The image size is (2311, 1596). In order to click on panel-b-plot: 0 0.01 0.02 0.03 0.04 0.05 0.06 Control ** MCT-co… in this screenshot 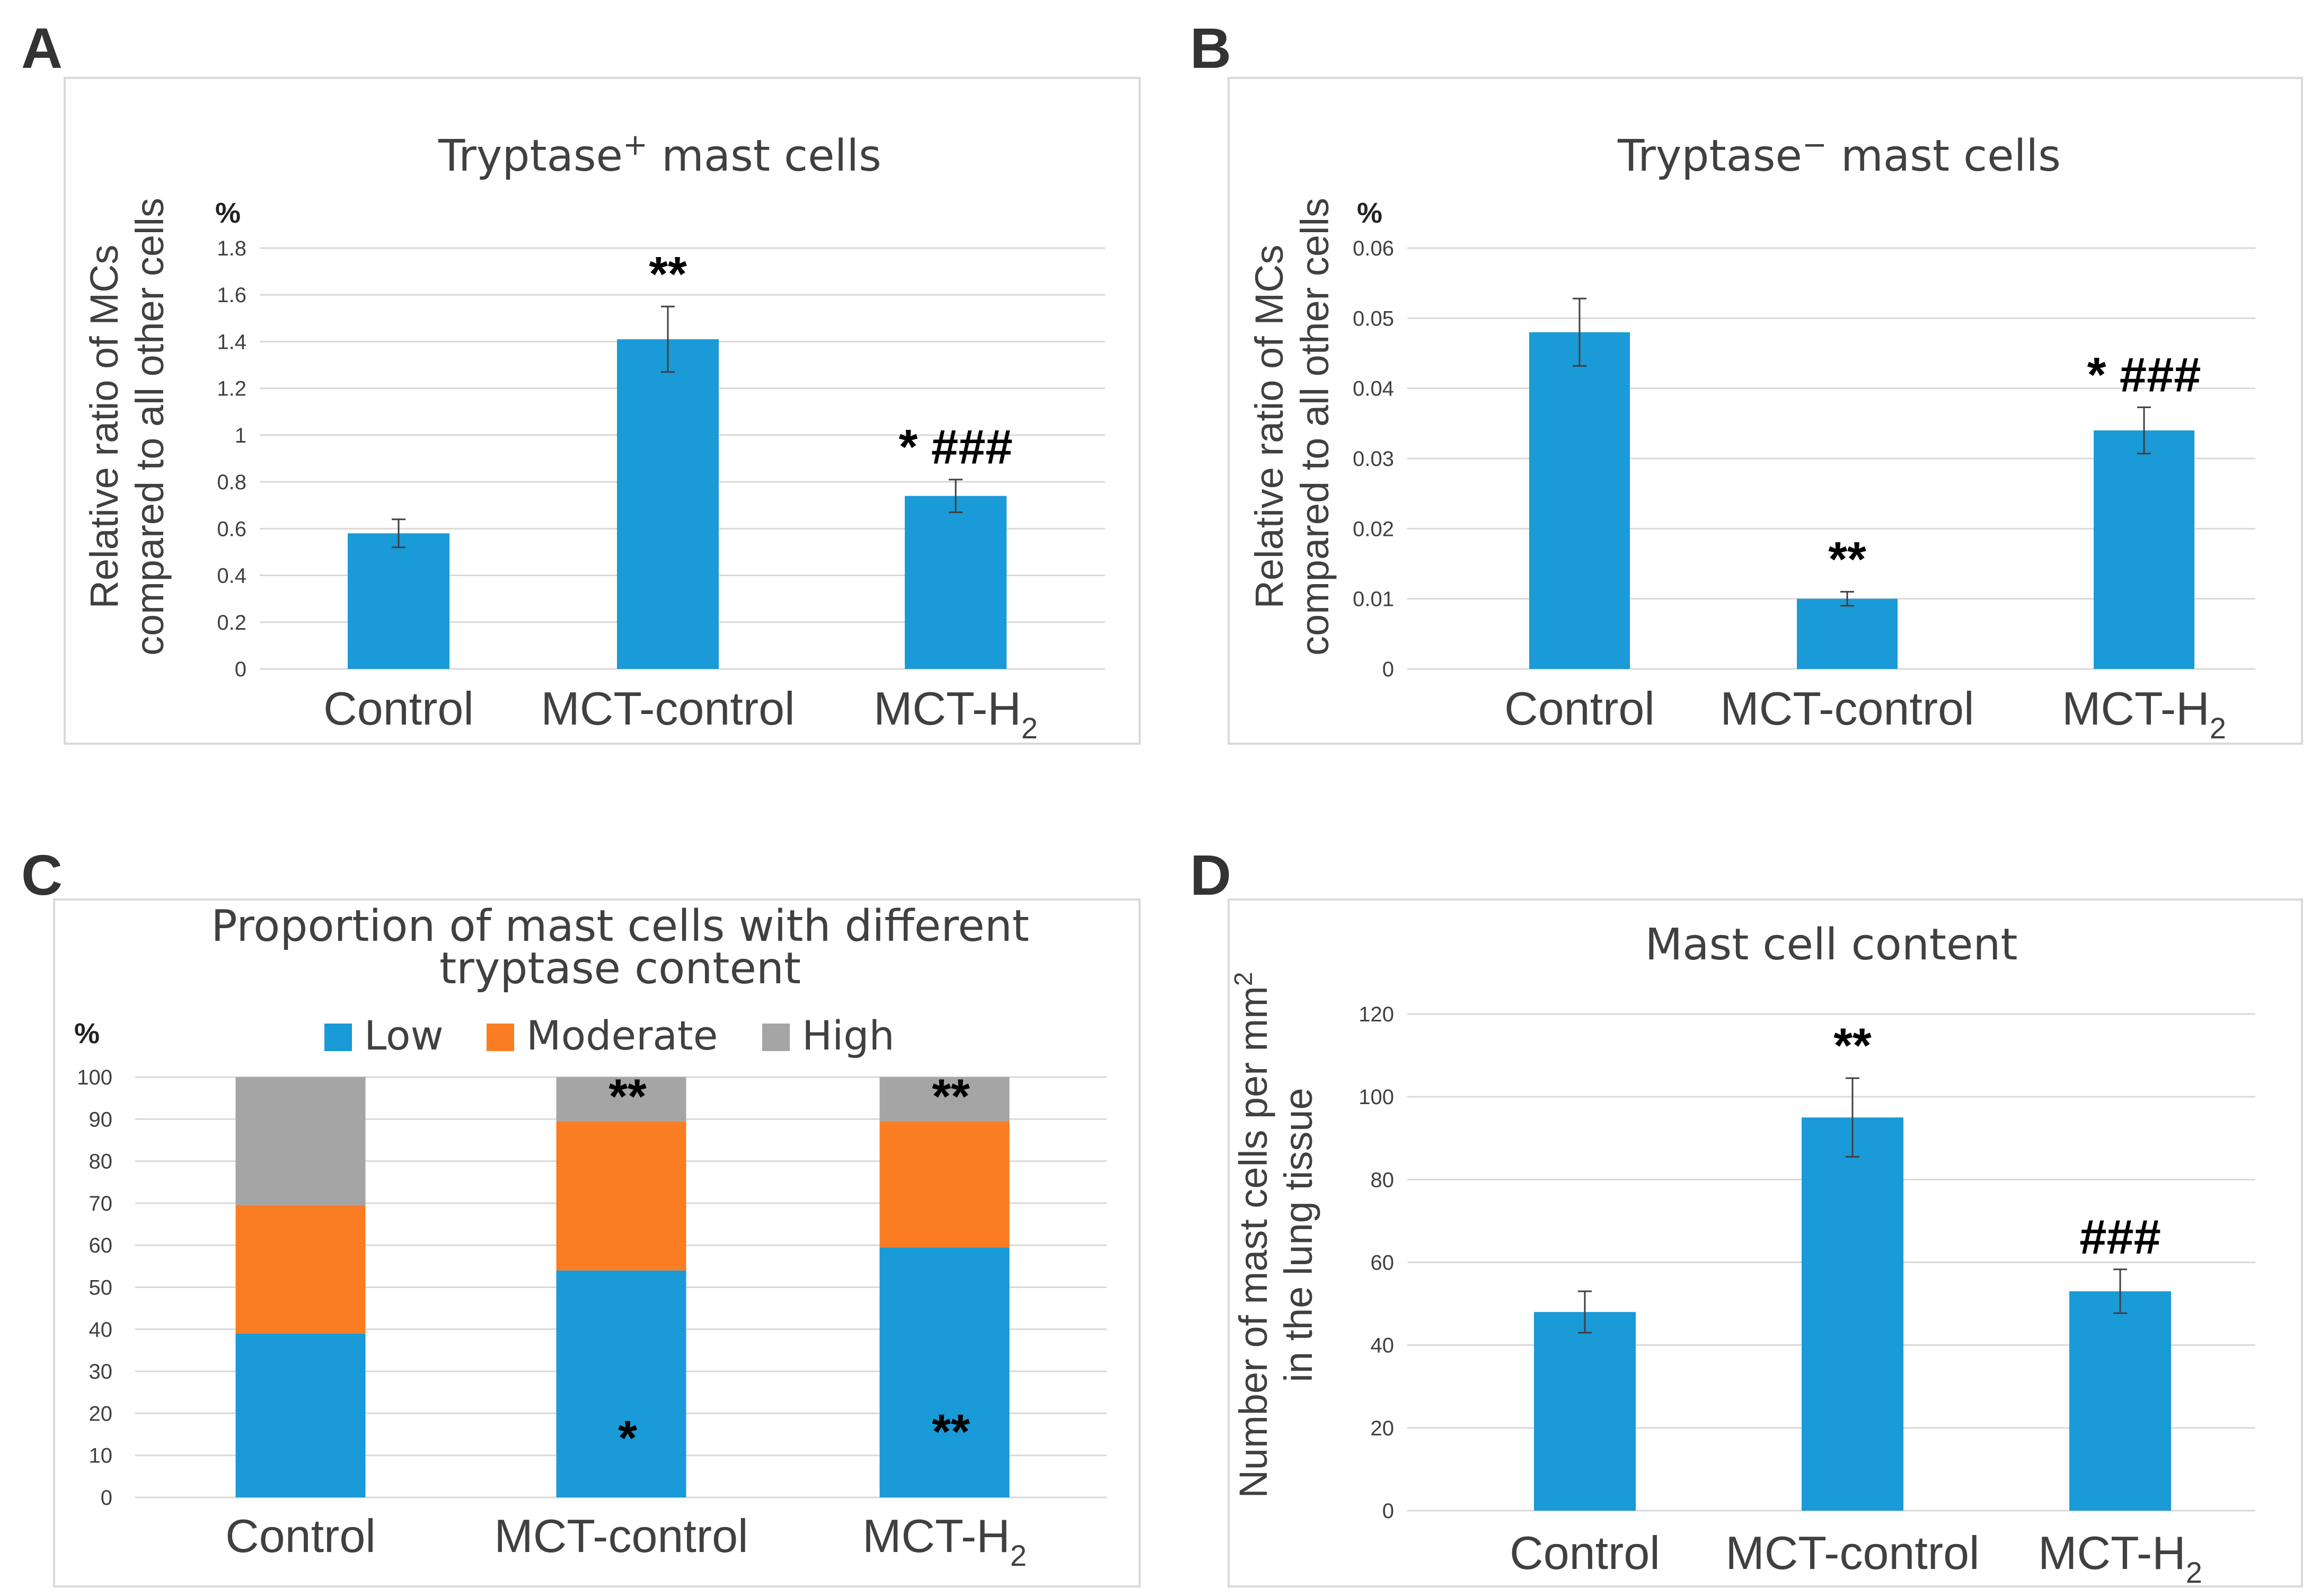, I will do `click(1804, 491)`.